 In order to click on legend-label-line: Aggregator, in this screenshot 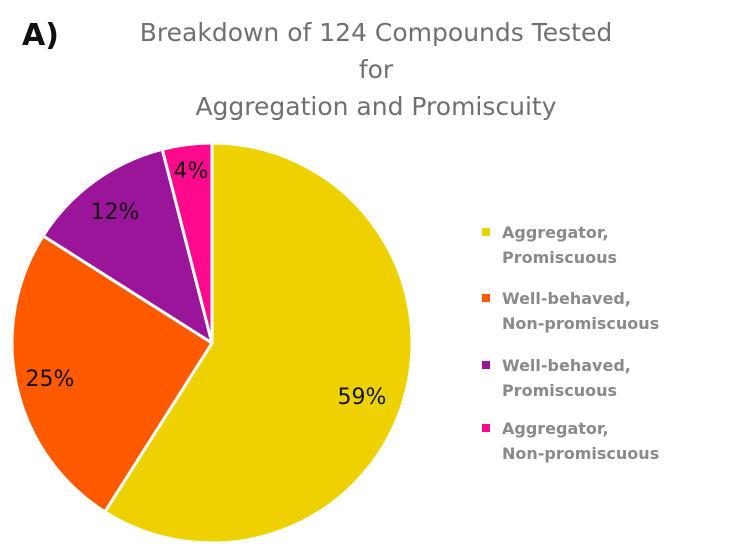, I will do `click(555, 428)`.